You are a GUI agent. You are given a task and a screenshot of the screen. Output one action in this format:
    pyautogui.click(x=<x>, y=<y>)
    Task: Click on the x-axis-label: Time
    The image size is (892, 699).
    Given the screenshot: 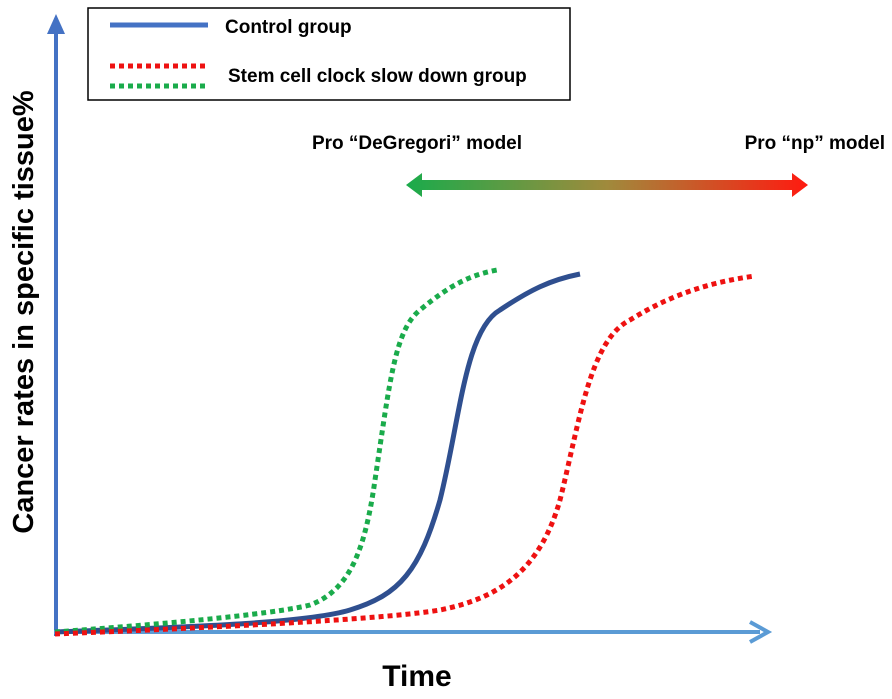 What is the action you would take?
    pyautogui.click(x=416, y=676)
    